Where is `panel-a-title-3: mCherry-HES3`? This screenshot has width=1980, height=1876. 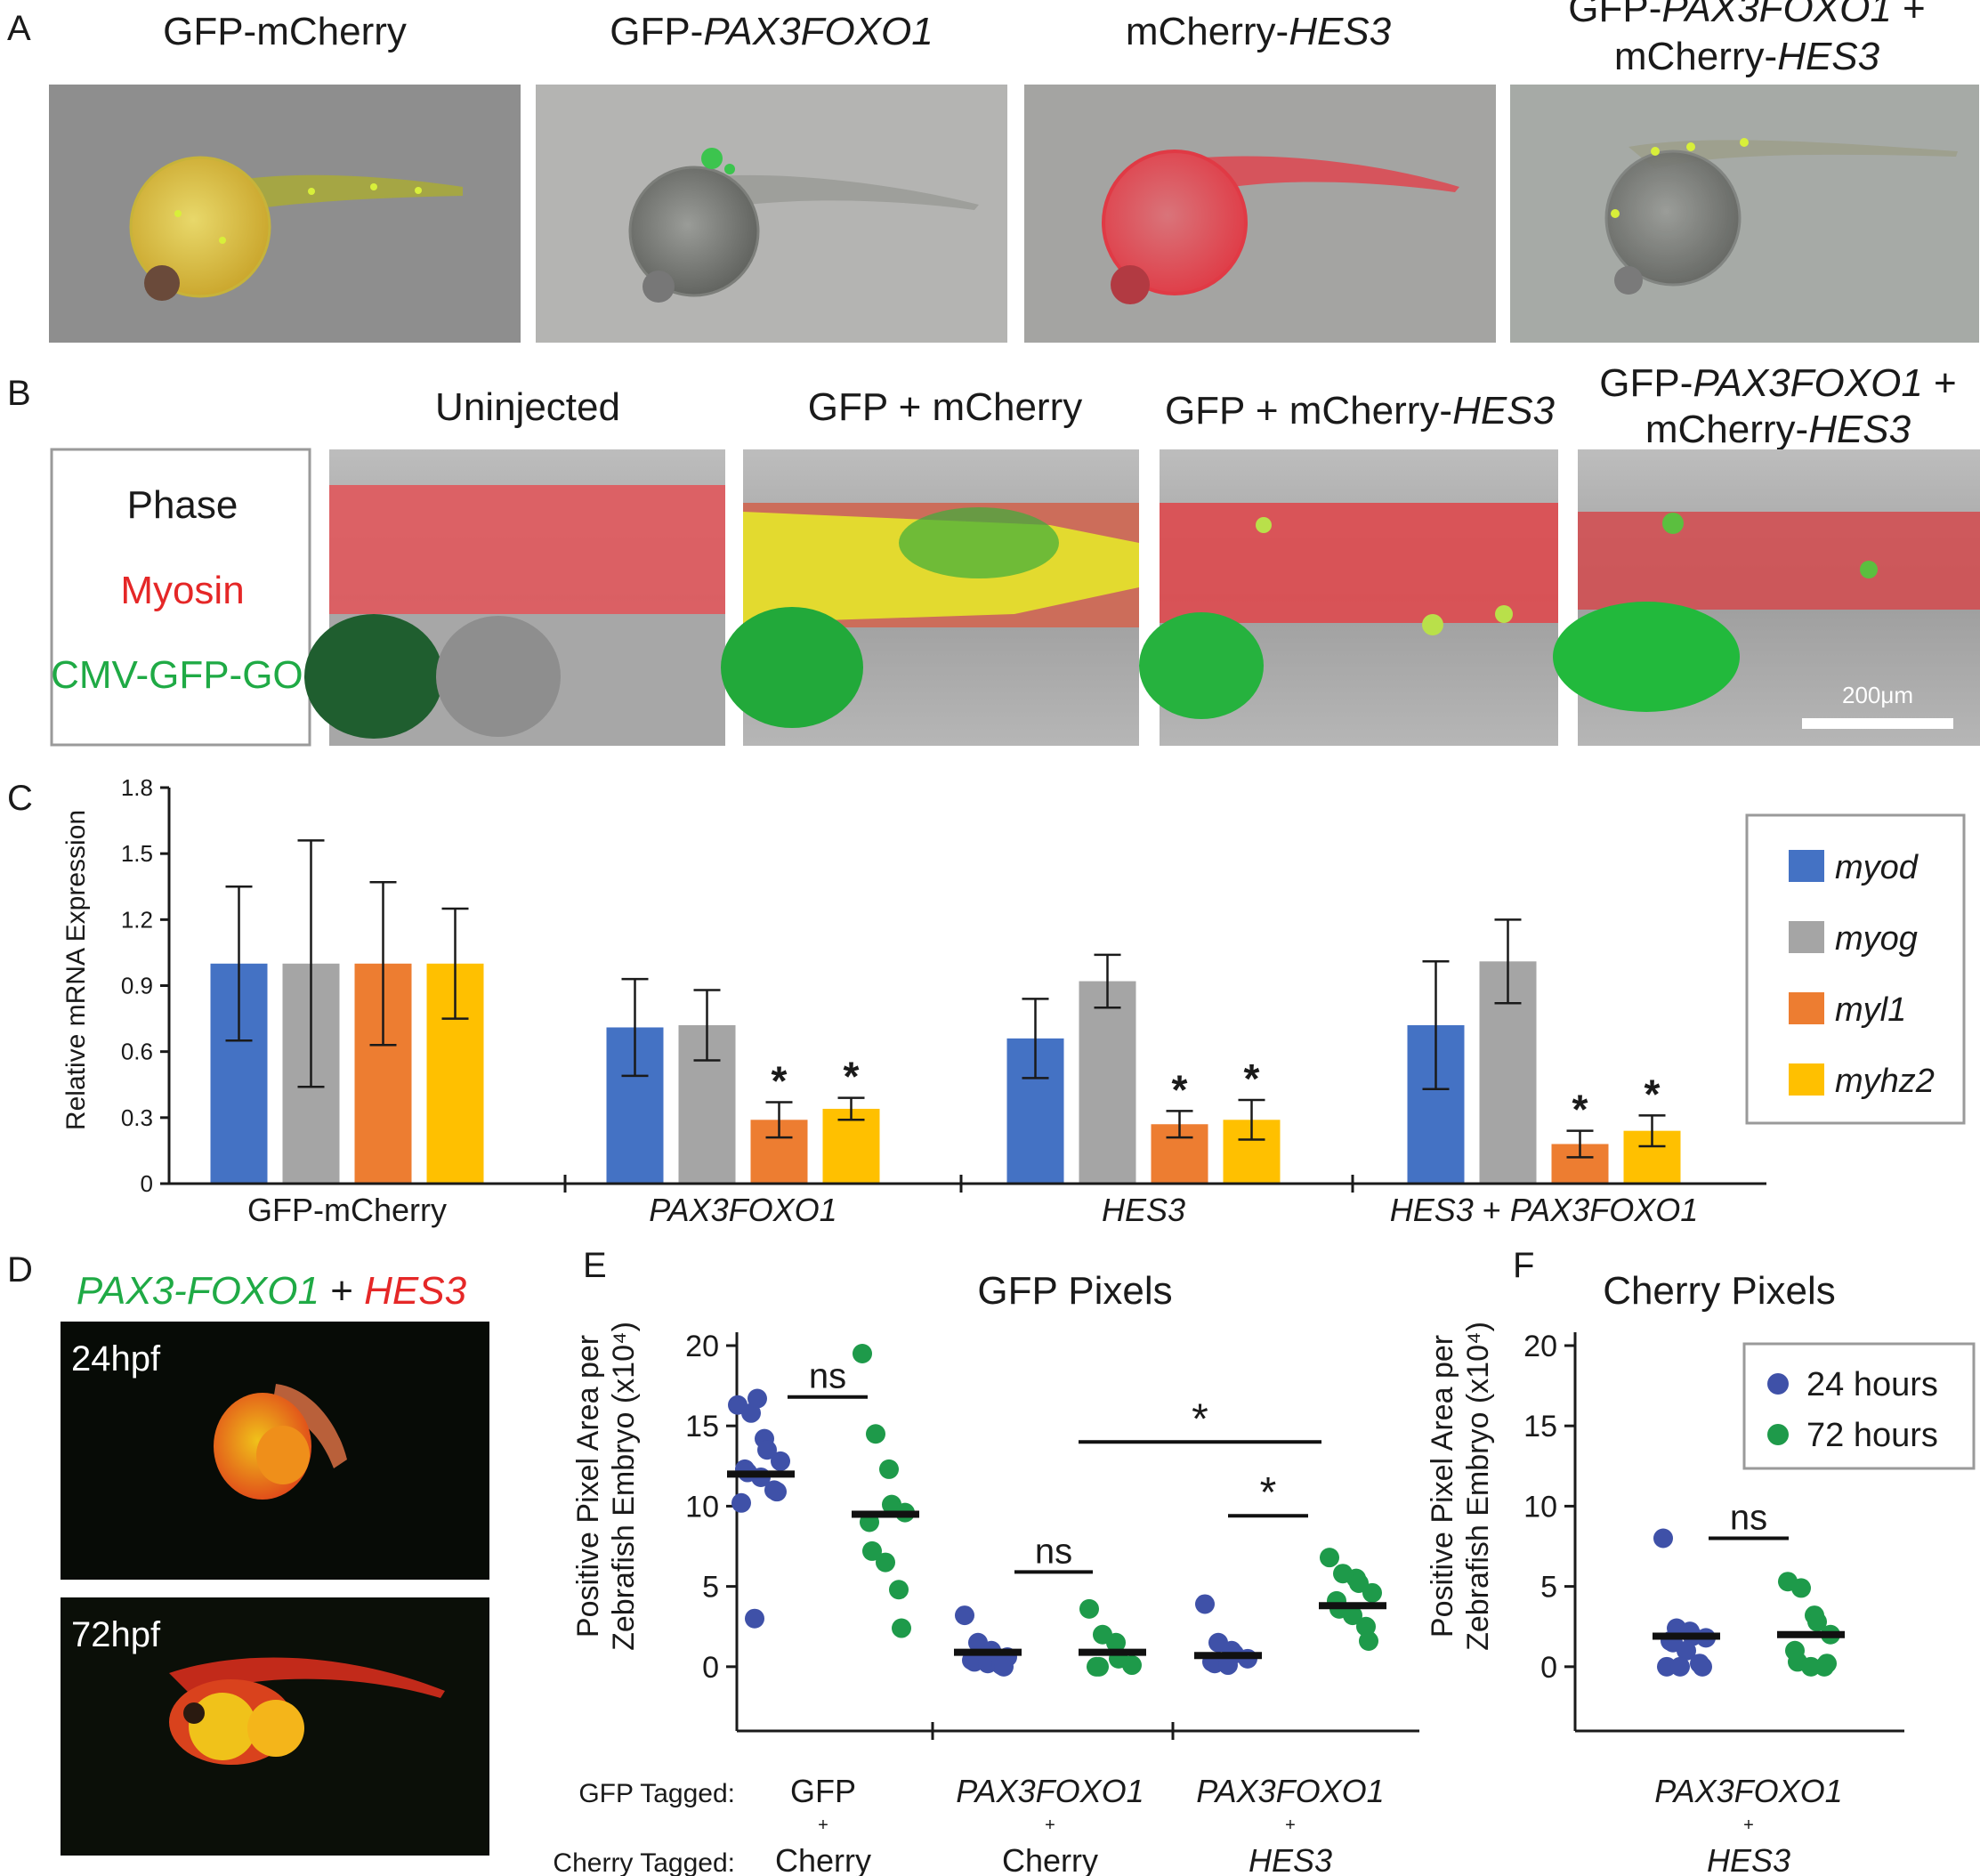 panel-a-title-3: mCherry-HES3 is located at coordinates (1259, 31).